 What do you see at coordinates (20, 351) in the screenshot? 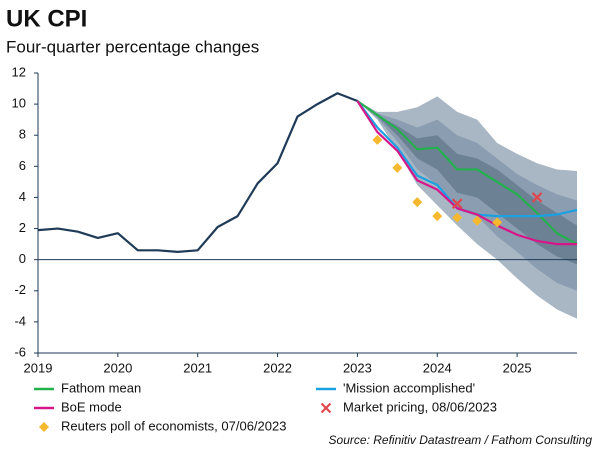
I see `y-tick-label: -6` at bounding box center [20, 351].